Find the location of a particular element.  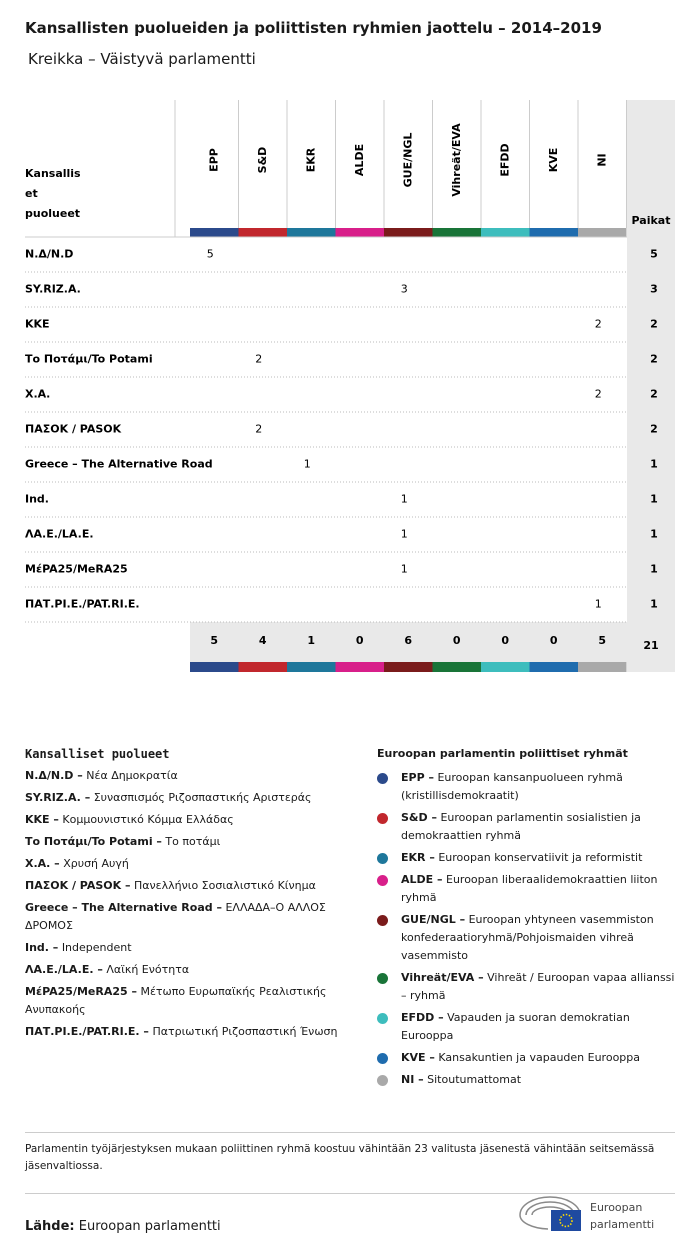

logo-text: parlamentti is located at coordinates (622, 1224).